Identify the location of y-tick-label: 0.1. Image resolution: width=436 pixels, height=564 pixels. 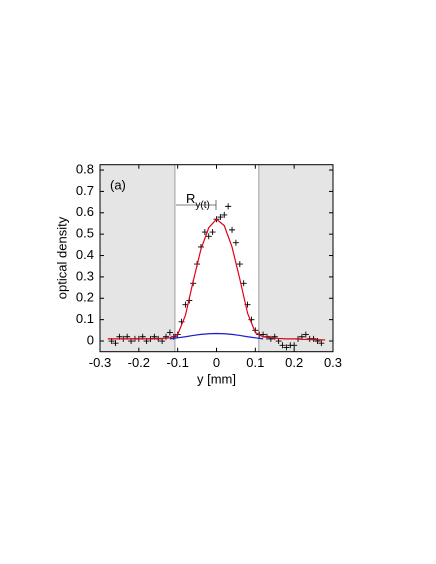
(85, 318).